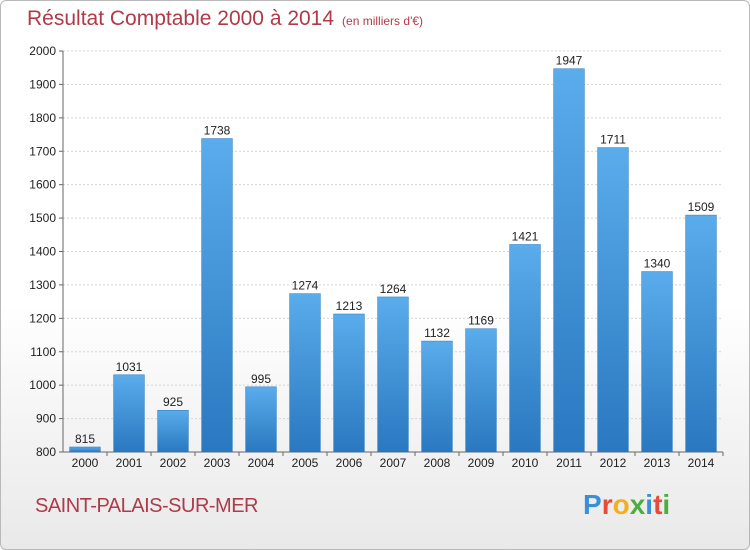 The height and width of the screenshot is (550, 750). Describe the element at coordinates (657, 264) in the screenshot. I see `bar-value-label: 1340` at that location.